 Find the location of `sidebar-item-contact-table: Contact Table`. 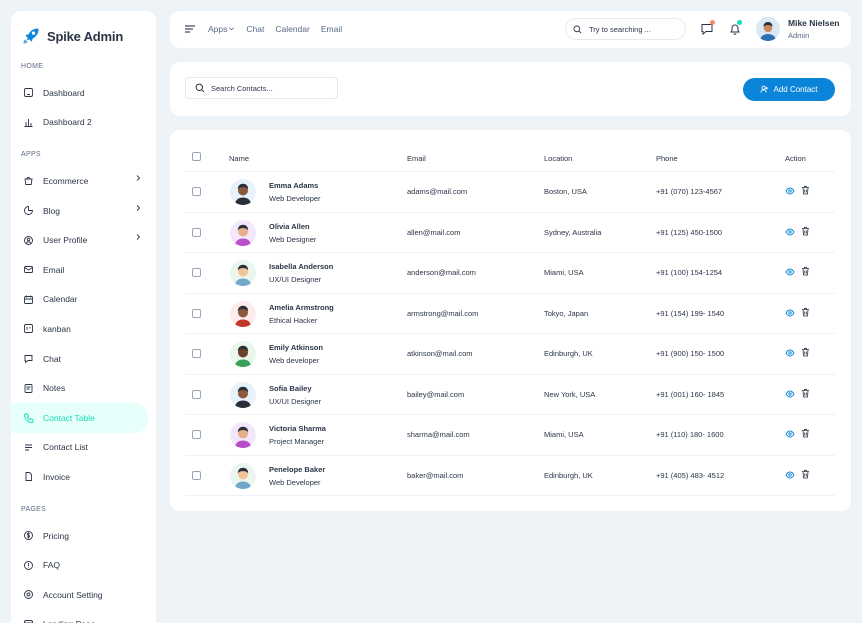

sidebar-item-contact-table: Contact Table is located at coordinates (79, 417).